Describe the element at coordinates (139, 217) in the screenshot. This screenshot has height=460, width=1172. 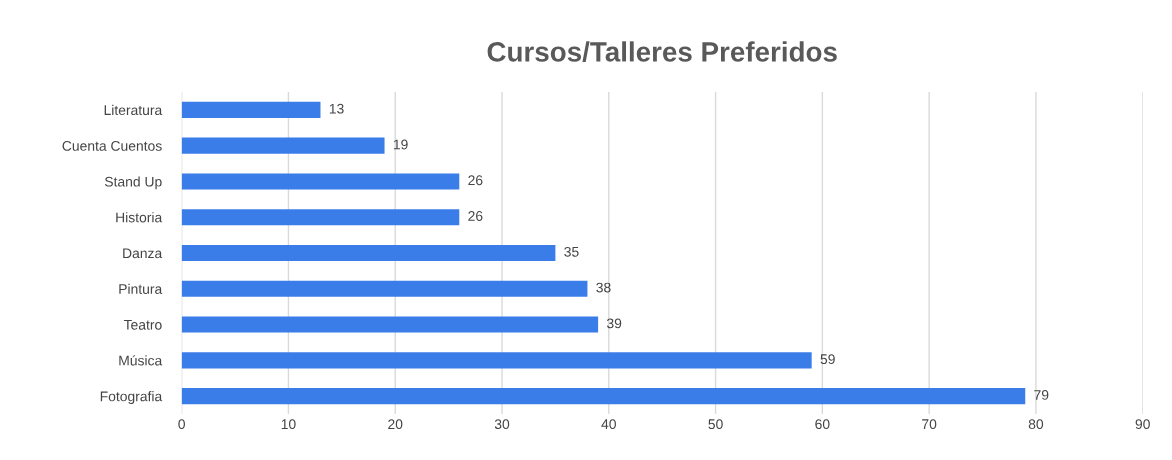
I see `y-tick-label: Historia` at that location.